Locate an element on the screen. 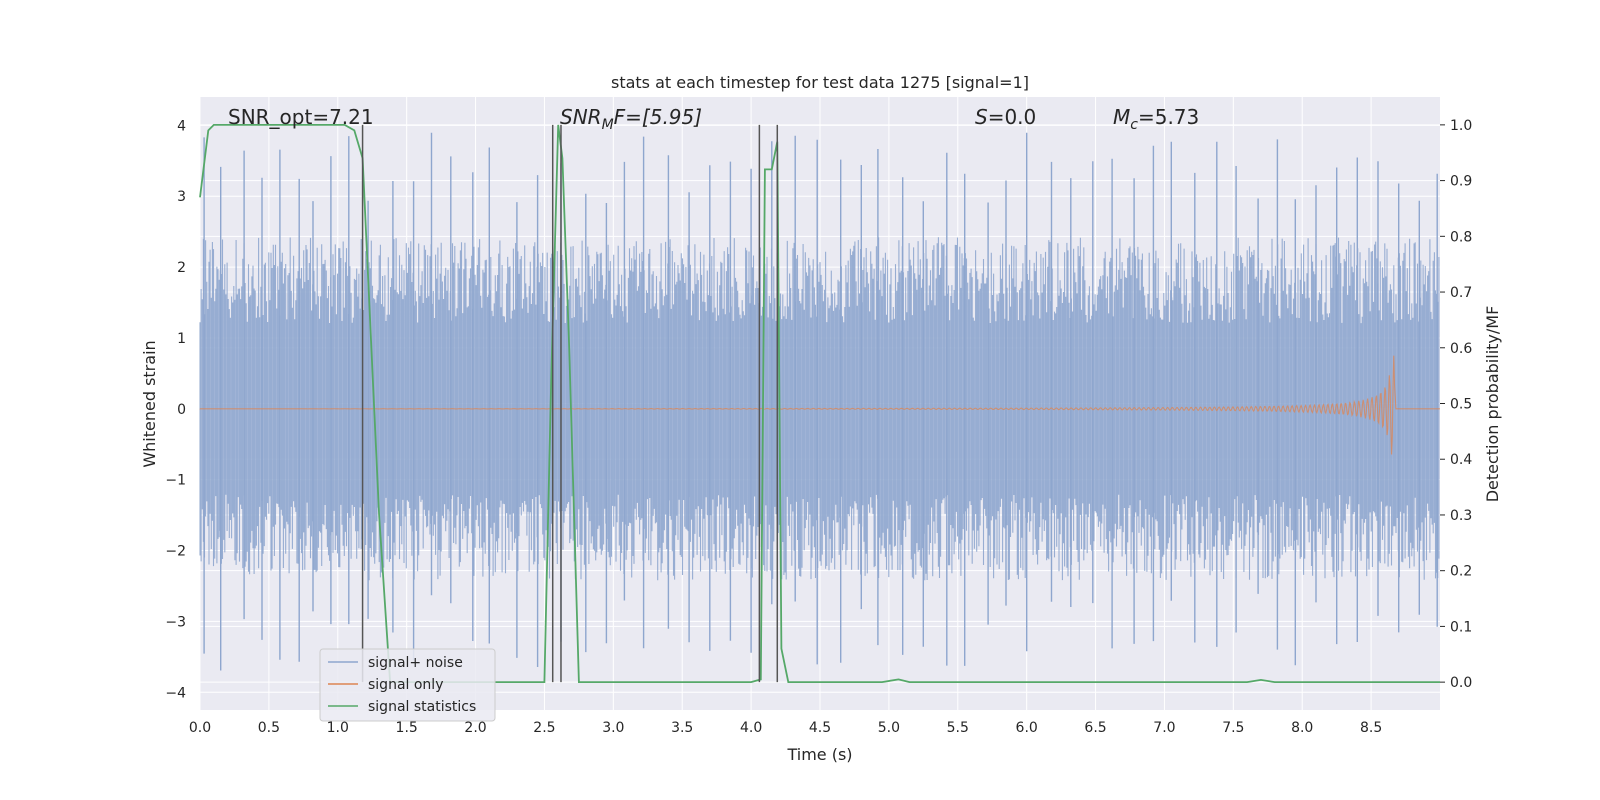 The height and width of the screenshot is (800, 1600). y-left-tick-label: 0 is located at coordinates (181, 410).